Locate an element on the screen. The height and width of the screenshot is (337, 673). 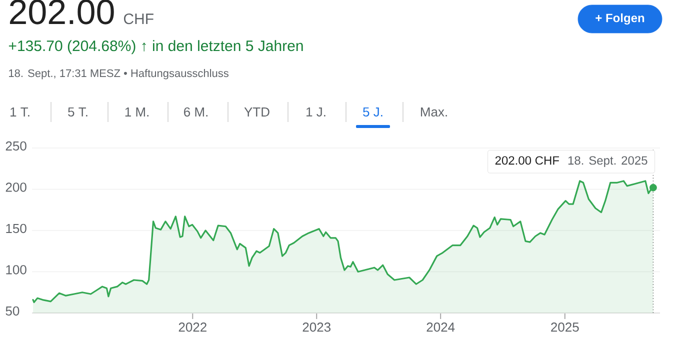
x-tick-label: 2025 is located at coordinates (565, 327).